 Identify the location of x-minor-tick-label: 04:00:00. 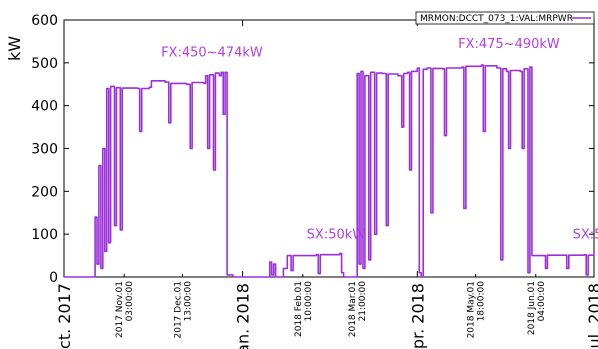
(542, 301).